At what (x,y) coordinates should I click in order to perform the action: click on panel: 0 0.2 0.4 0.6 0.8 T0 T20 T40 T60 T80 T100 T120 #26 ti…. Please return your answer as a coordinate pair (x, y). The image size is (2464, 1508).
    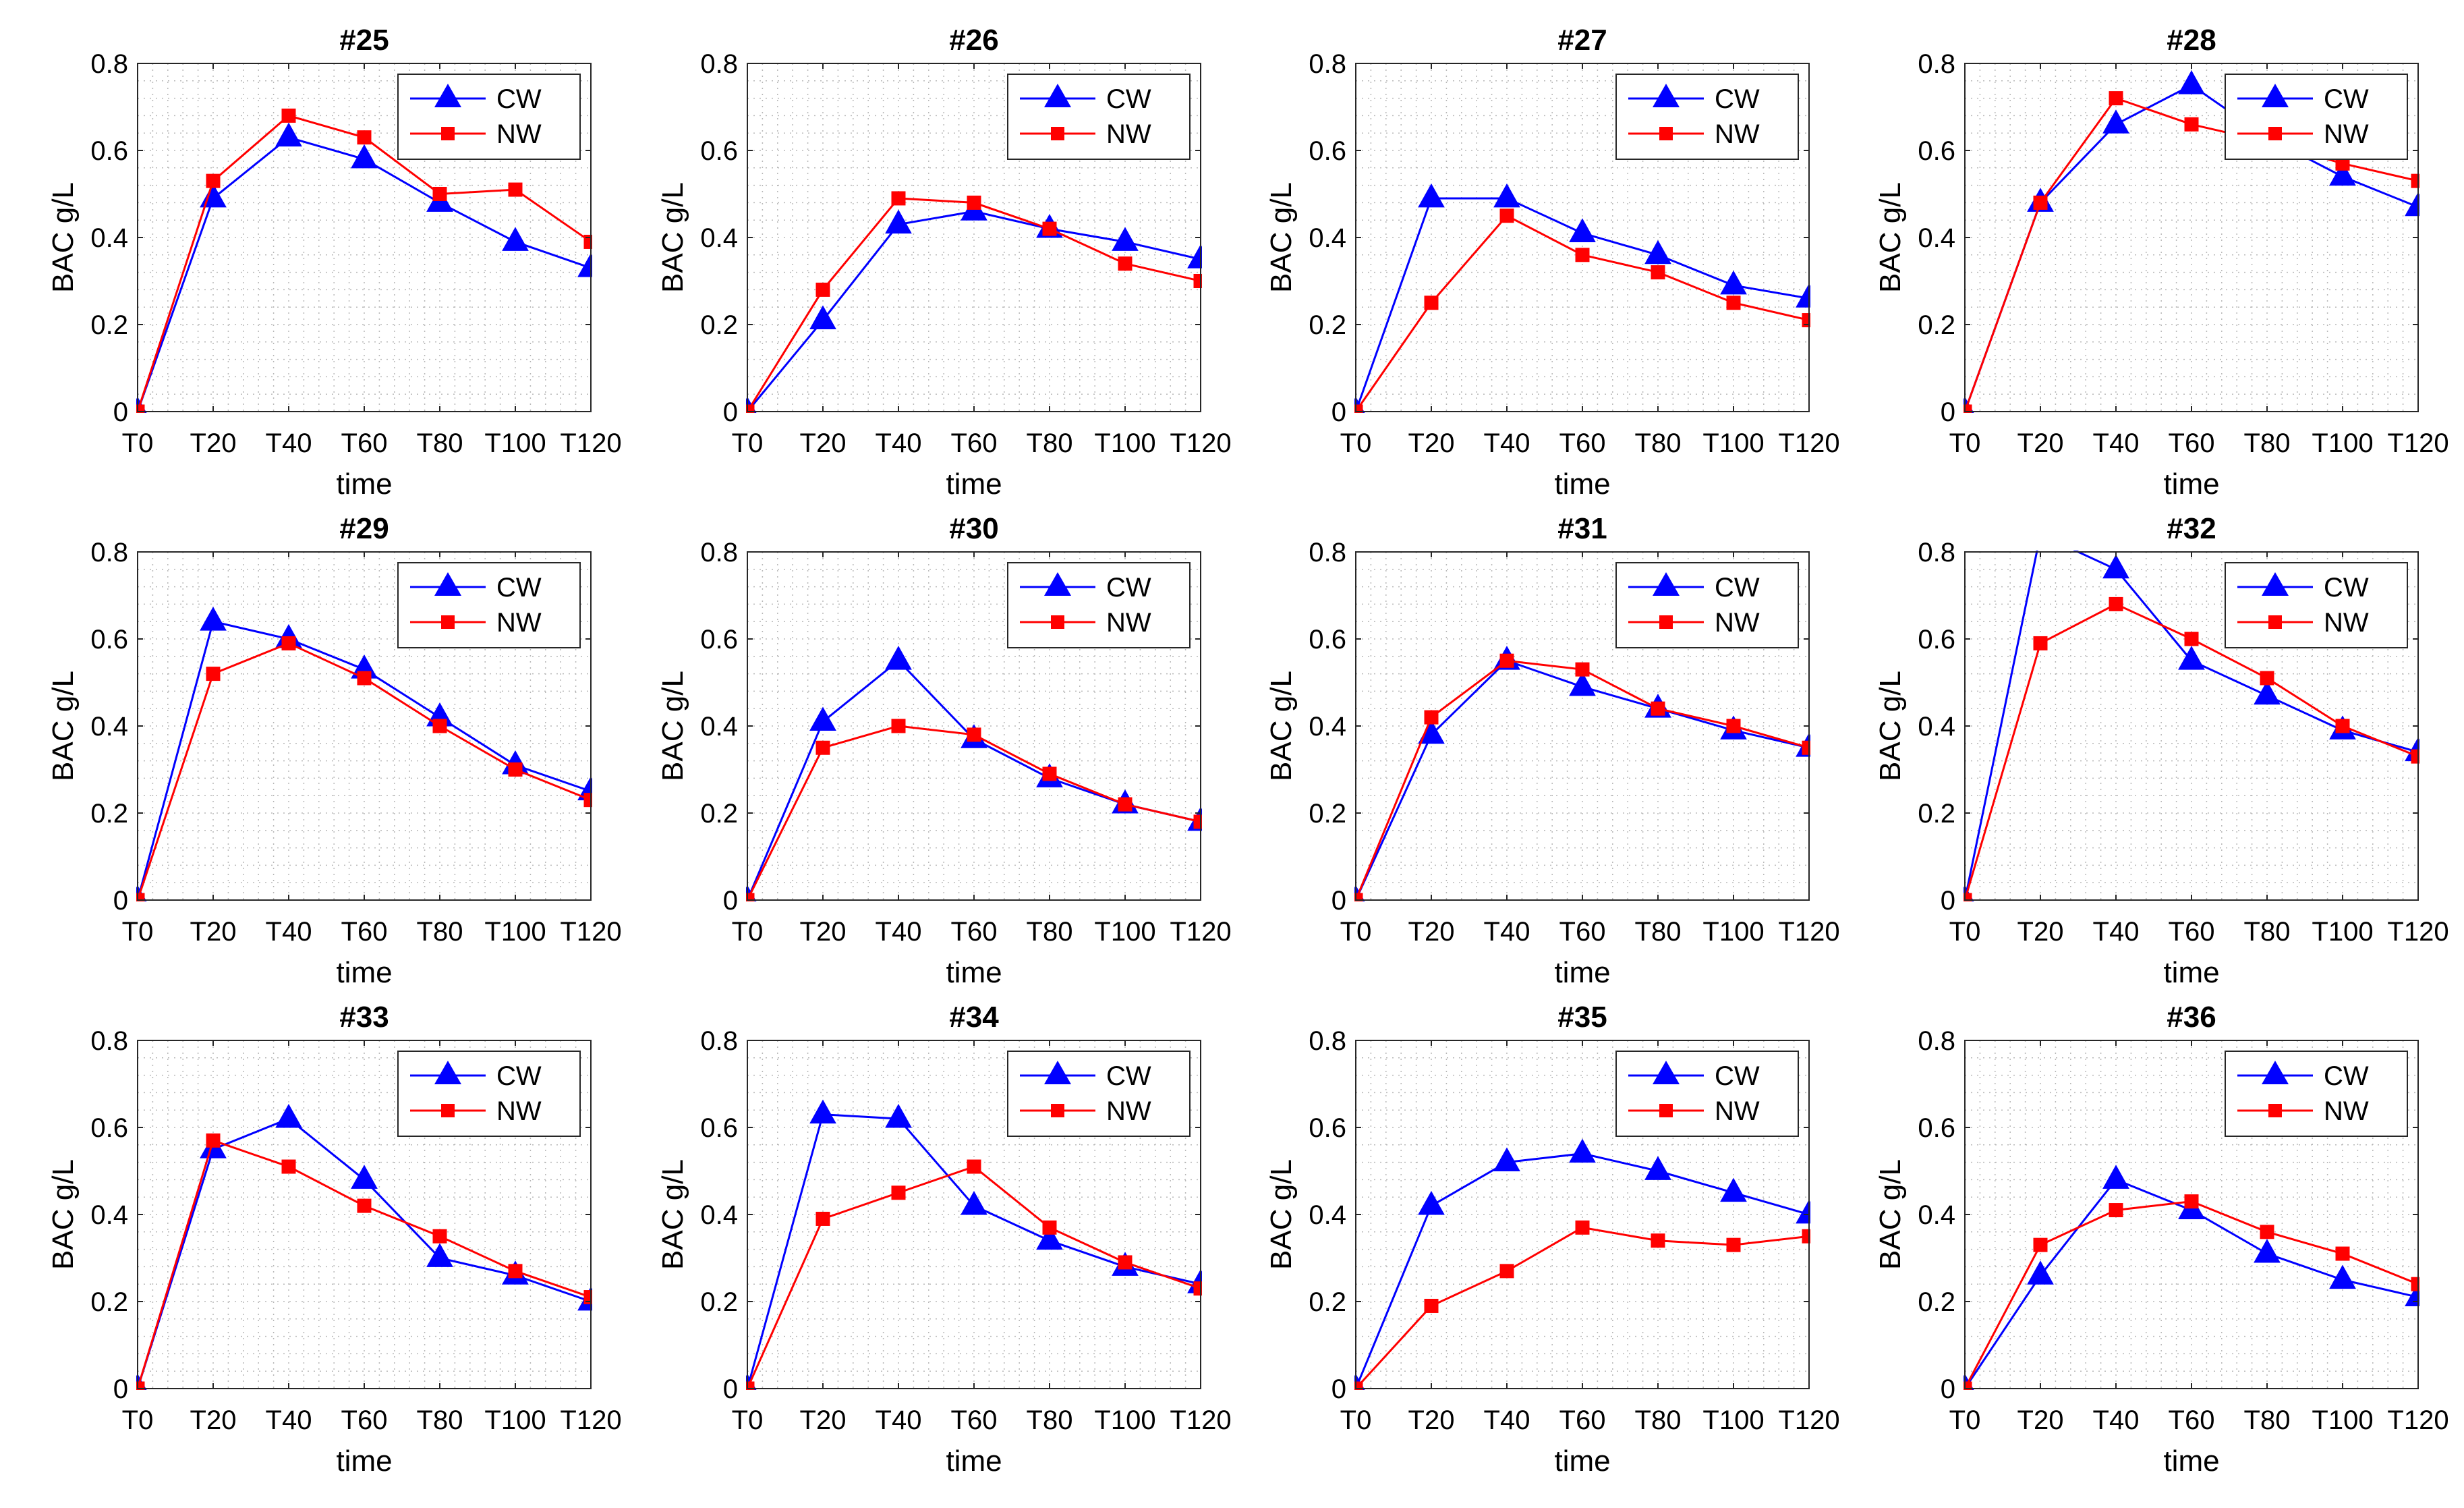
    Looking at the image, I should click on (944, 262).